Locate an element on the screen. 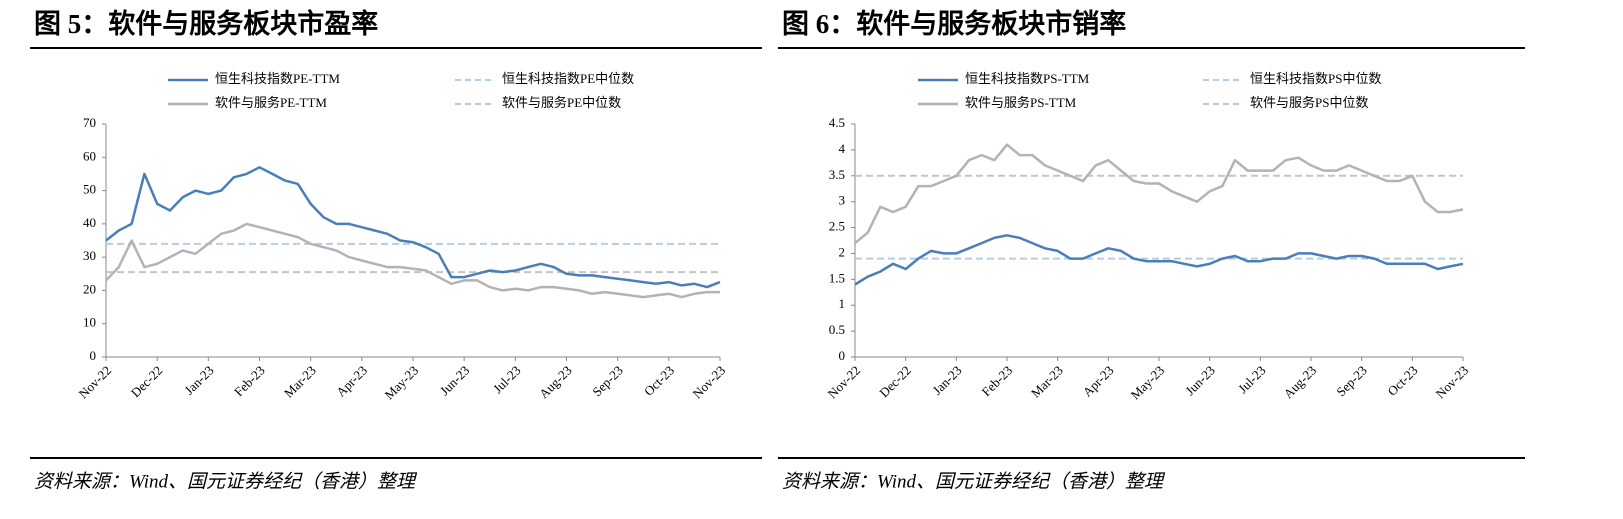  y-tick-label: 3 is located at coordinates (842, 200).